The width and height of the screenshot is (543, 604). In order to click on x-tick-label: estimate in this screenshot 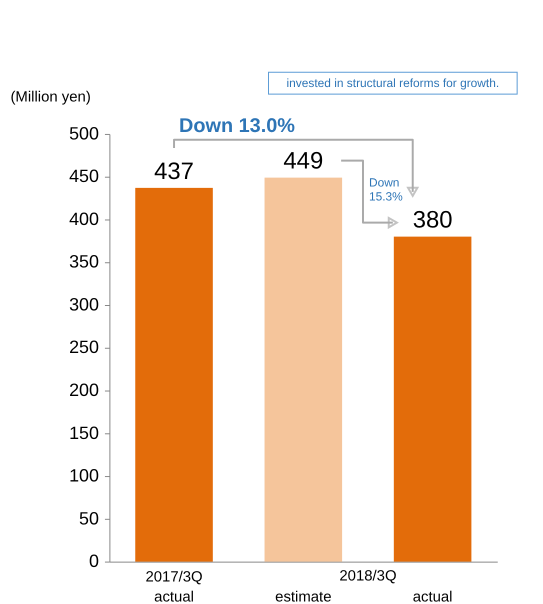, I will do `click(303, 596)`.